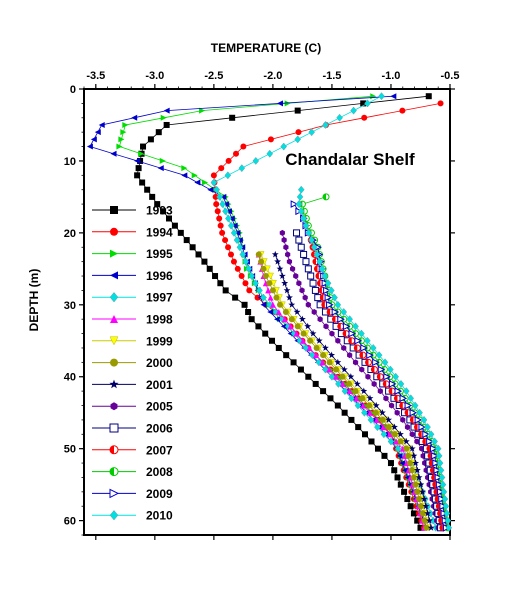 Image resolution: width=517 pixels, height=600 pixels. Describe the element at coordinates (132, 429) in the screenshot. I see `legend-item-2006: 2006` at that location.